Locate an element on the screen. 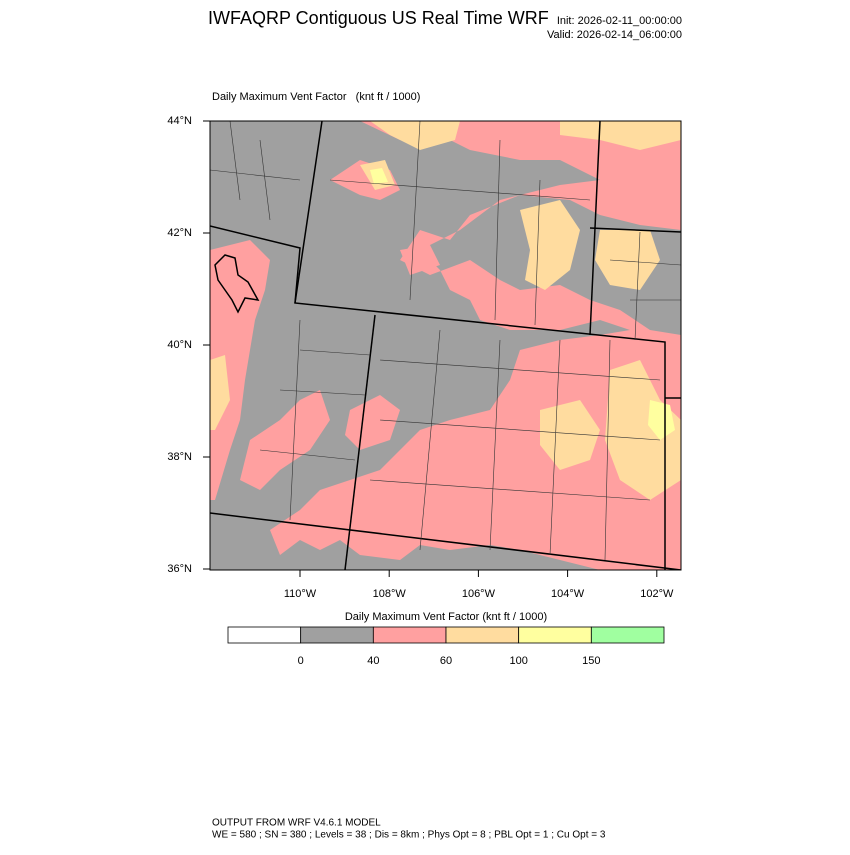 The height and width of the screenshot is (855, 850). lat-label: 38°N is located at coordinates (179, 457).